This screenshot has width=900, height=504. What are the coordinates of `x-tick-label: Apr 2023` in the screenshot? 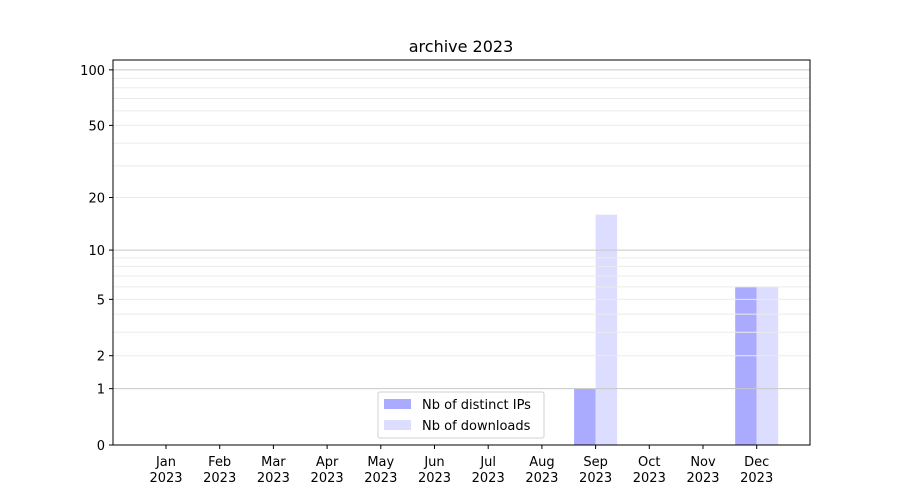 It's located at (327, 470).